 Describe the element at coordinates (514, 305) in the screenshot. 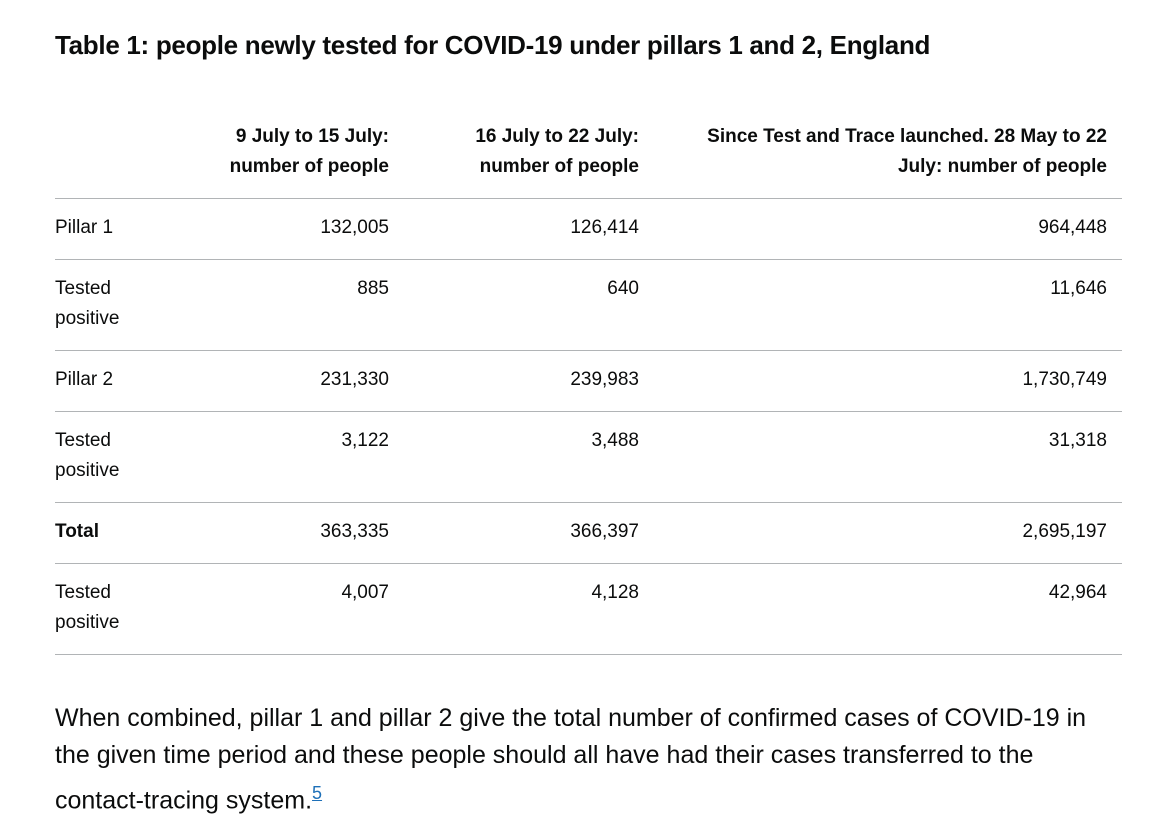

I see `cell-week-2: 640` at that location.